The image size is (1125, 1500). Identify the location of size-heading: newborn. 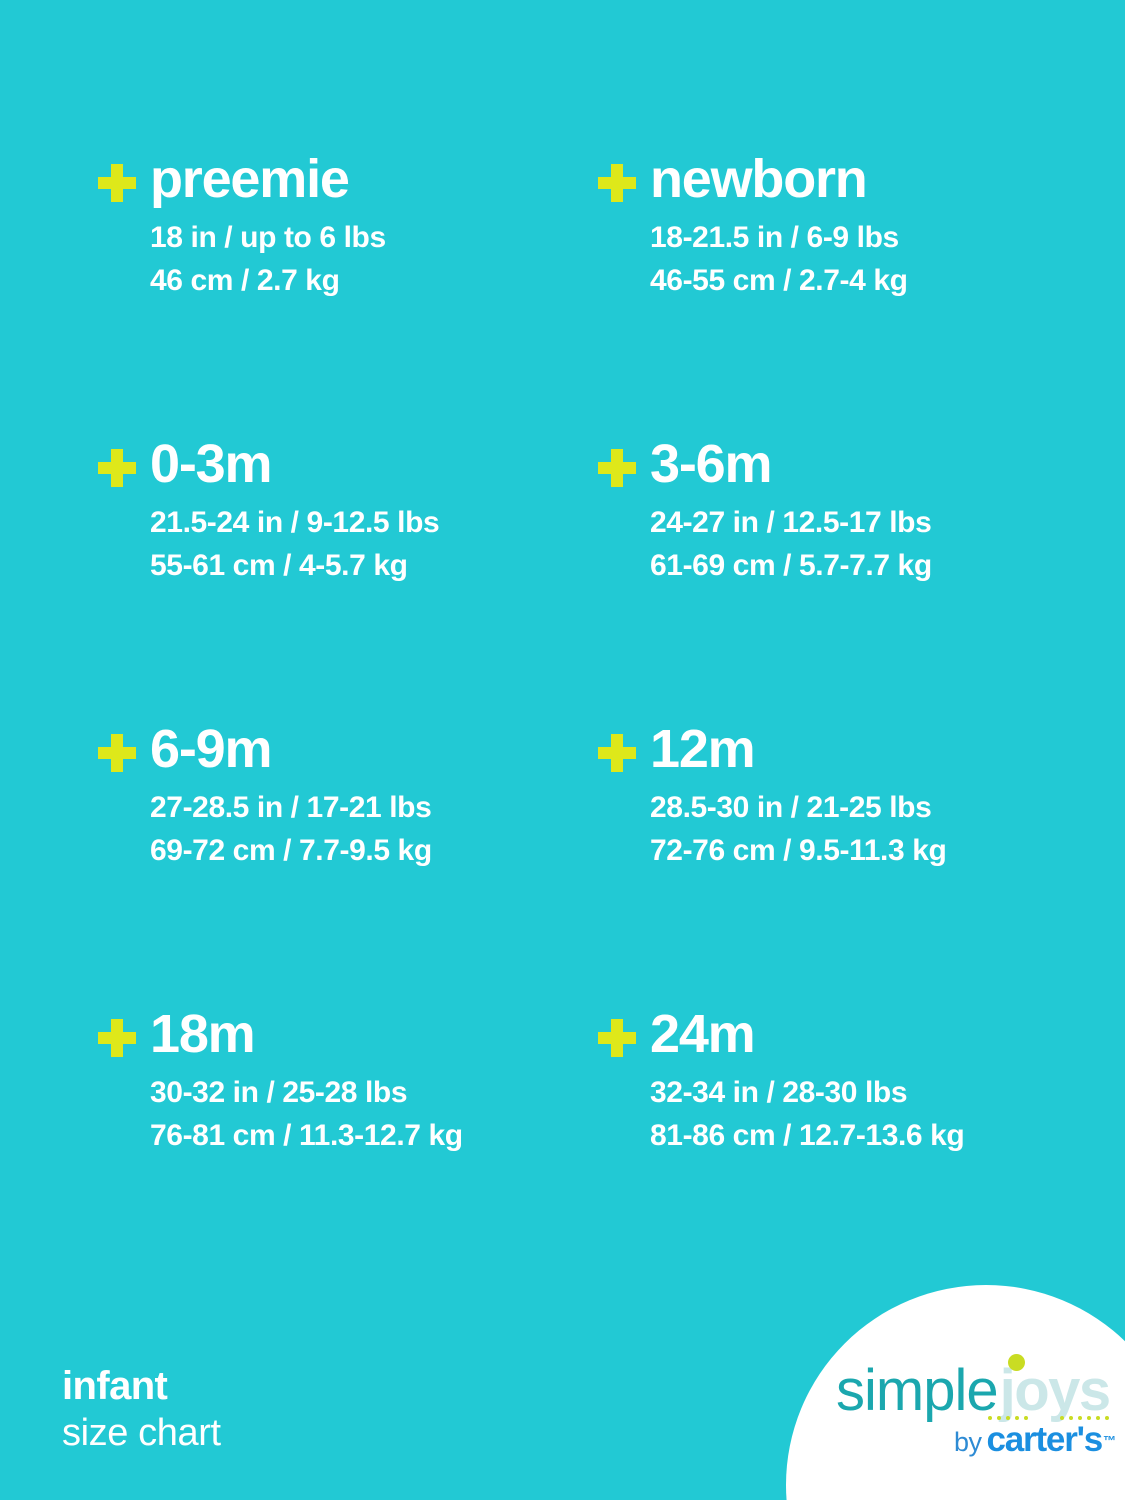
(848, 183).